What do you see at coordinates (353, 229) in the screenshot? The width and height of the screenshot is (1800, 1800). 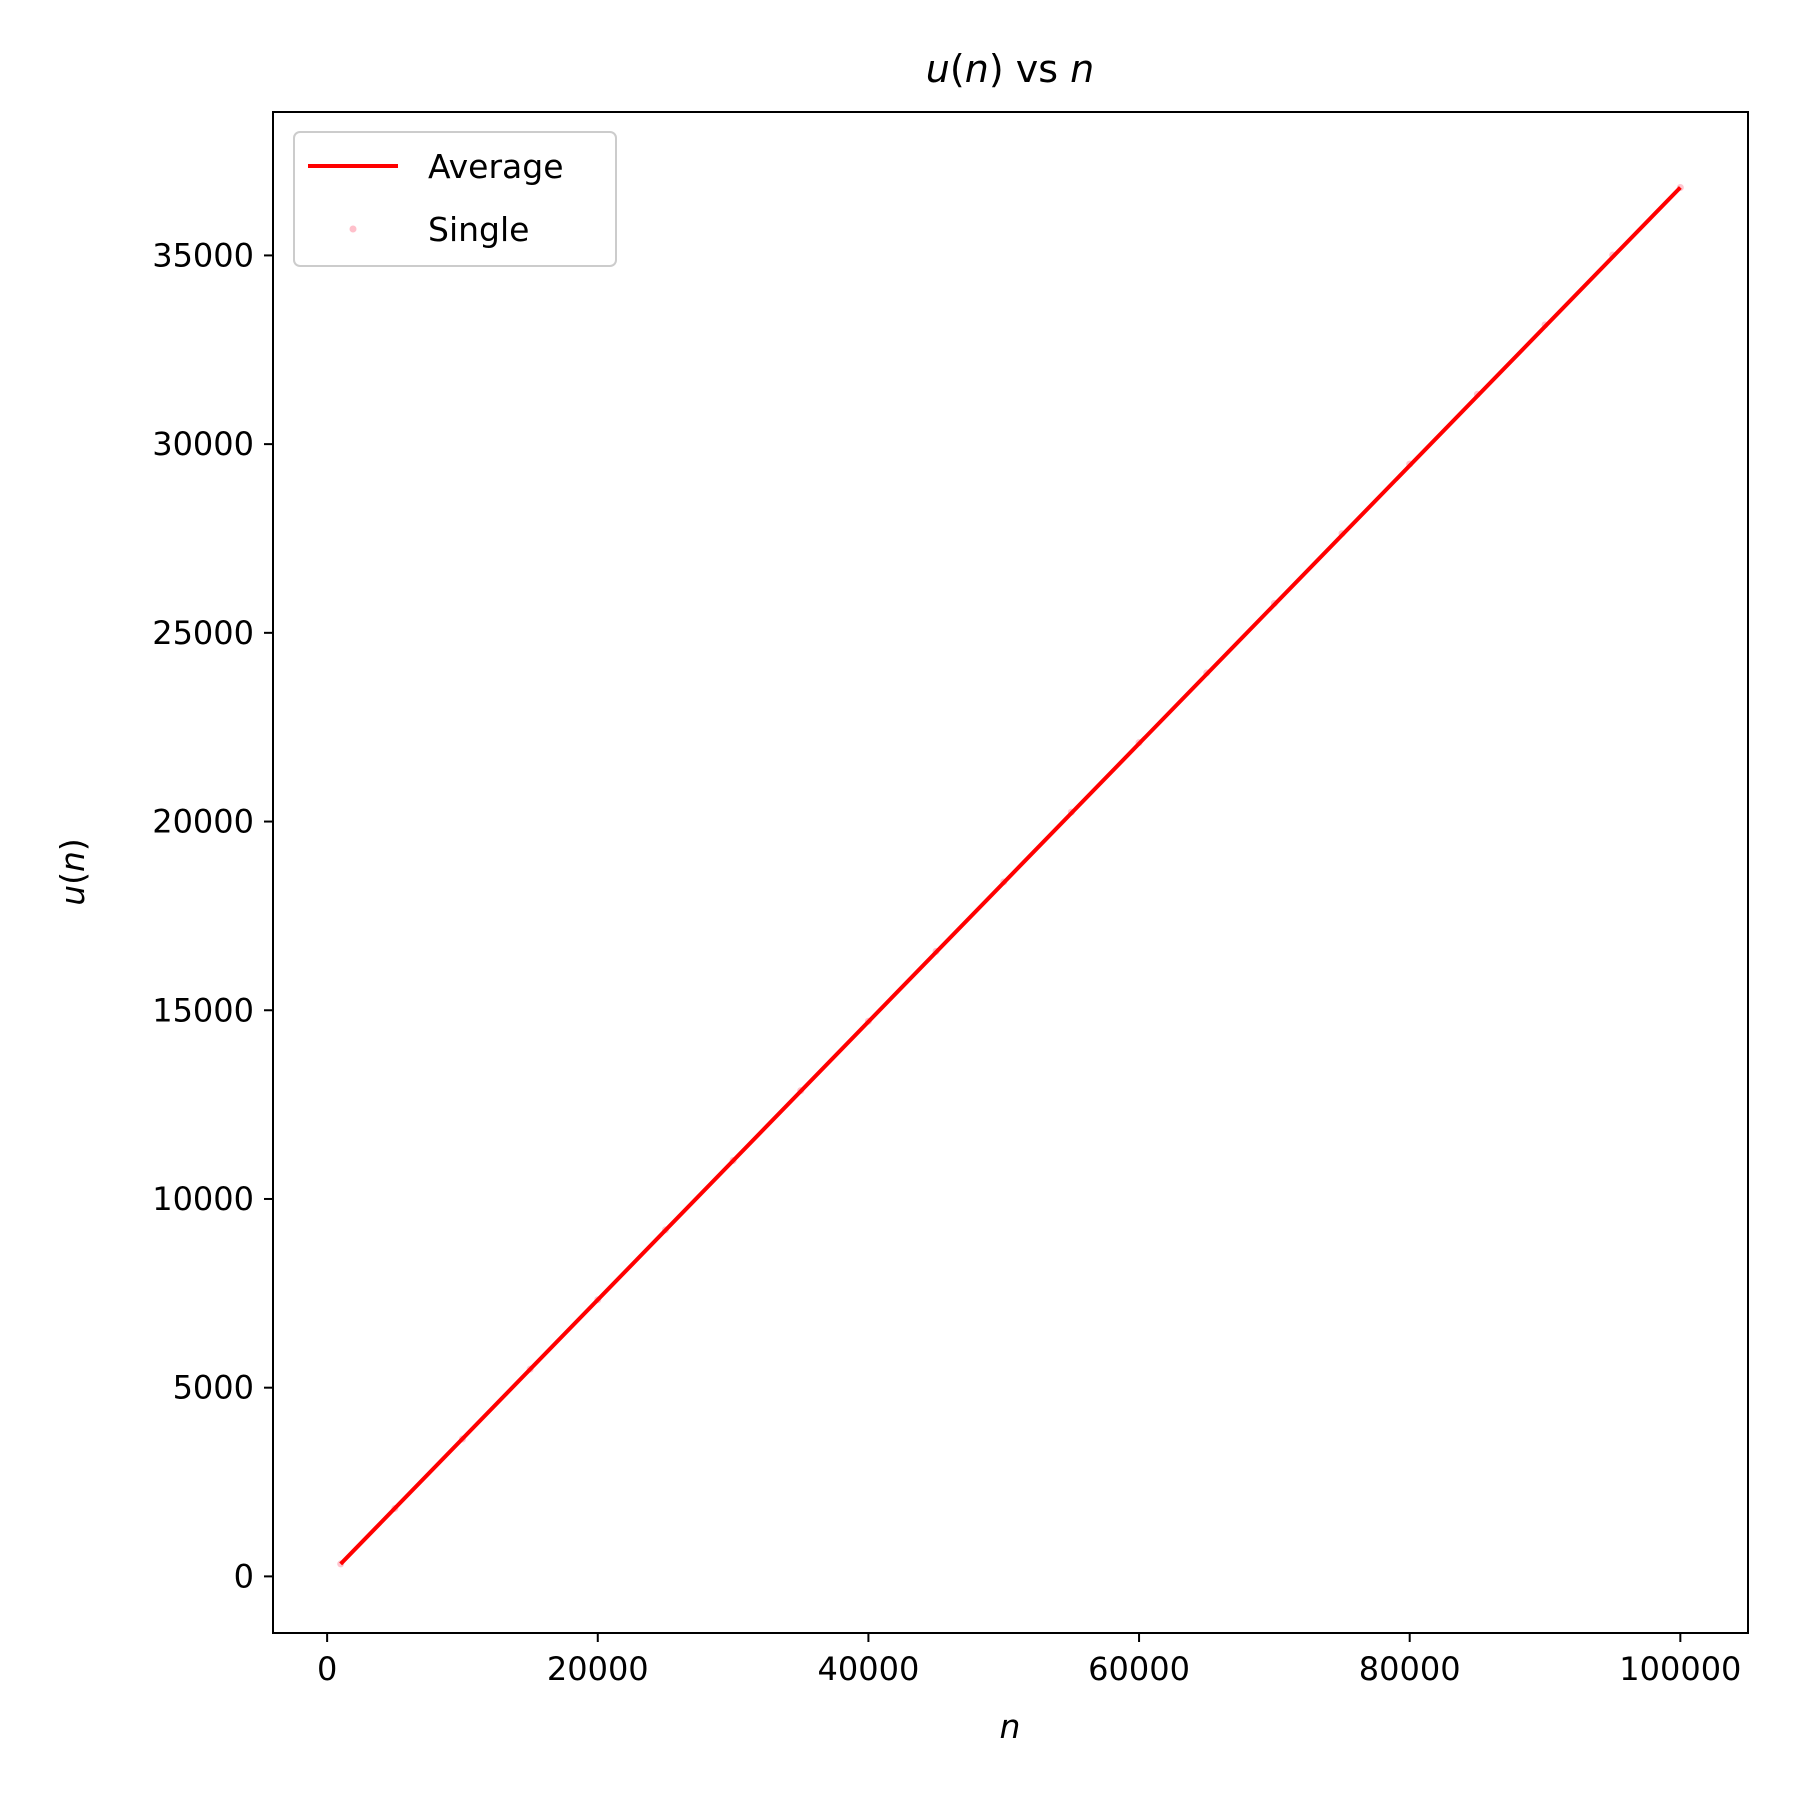 I see `legend-single-swatch` at bounding box center [353, 229].